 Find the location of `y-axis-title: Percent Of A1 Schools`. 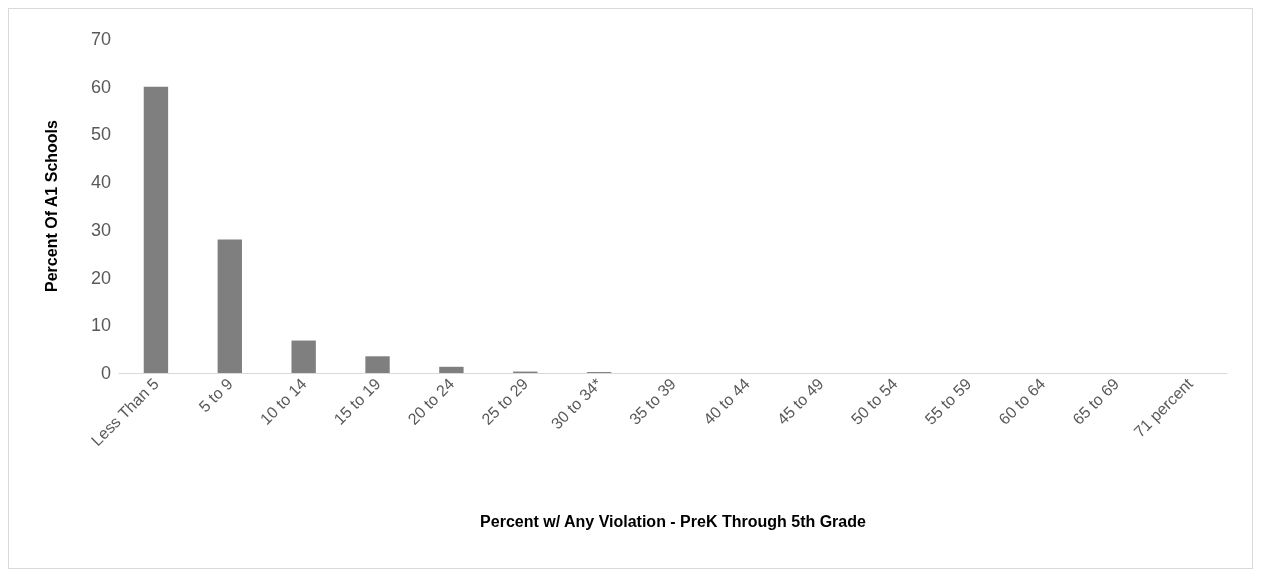

y-axis-title: Percent Of A1 Schools is located at coordinates (51, 205).